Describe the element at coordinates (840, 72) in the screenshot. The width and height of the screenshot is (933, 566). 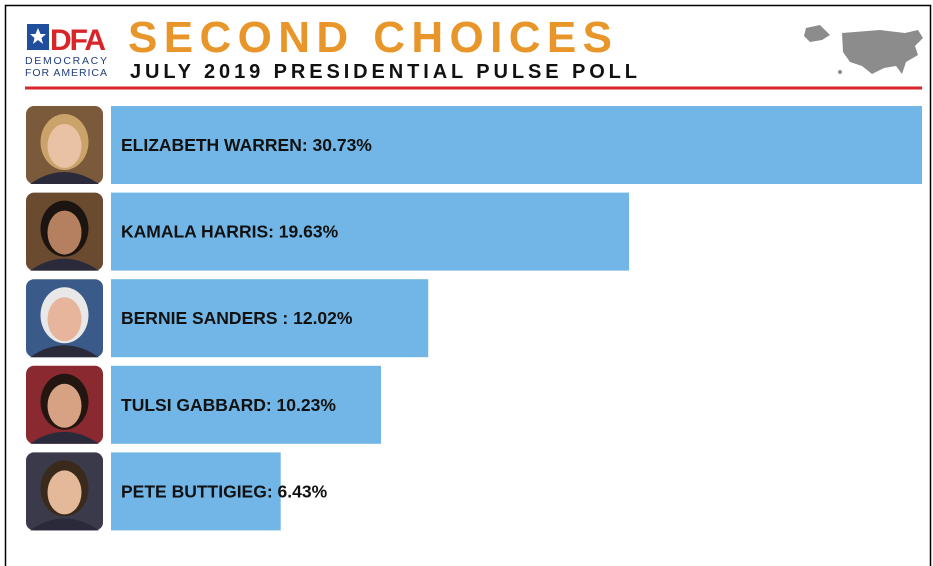
I see `map-hawaii` at that location.